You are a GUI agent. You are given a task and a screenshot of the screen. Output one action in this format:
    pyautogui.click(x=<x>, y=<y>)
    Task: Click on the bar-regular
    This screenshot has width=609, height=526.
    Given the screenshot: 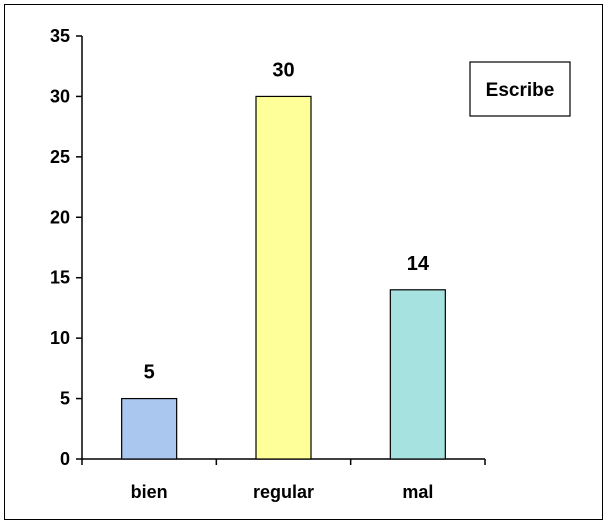 What is the action you would take?
    pyautogui.click(x=283, y=277)
    